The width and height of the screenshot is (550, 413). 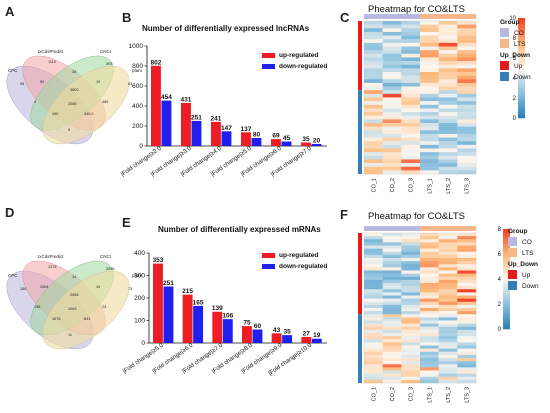 What do you see at coordinates (317, 141) in the screenshot?
I see `bar-value-label: 20` at bounding box center [317, 141].